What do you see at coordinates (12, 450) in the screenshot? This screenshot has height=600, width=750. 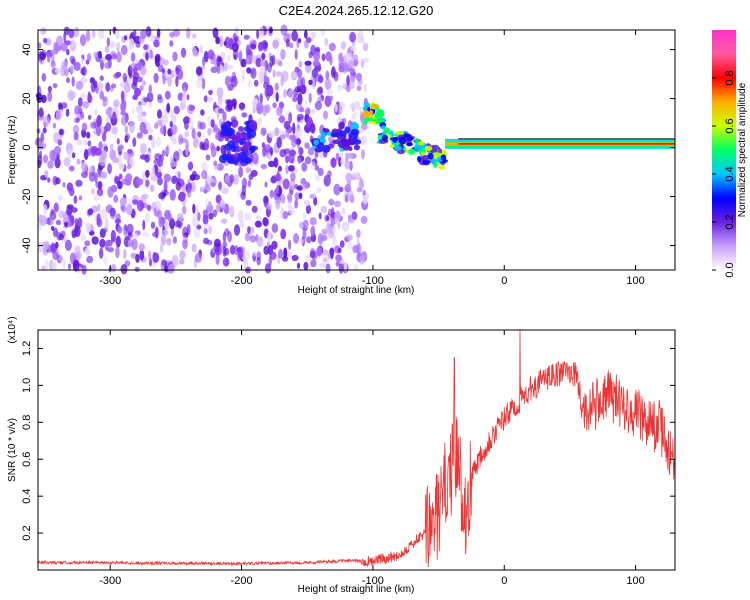 I see `snr-y-axis-label: SNR (10 * v/v)` at bounding box center [12, 450].